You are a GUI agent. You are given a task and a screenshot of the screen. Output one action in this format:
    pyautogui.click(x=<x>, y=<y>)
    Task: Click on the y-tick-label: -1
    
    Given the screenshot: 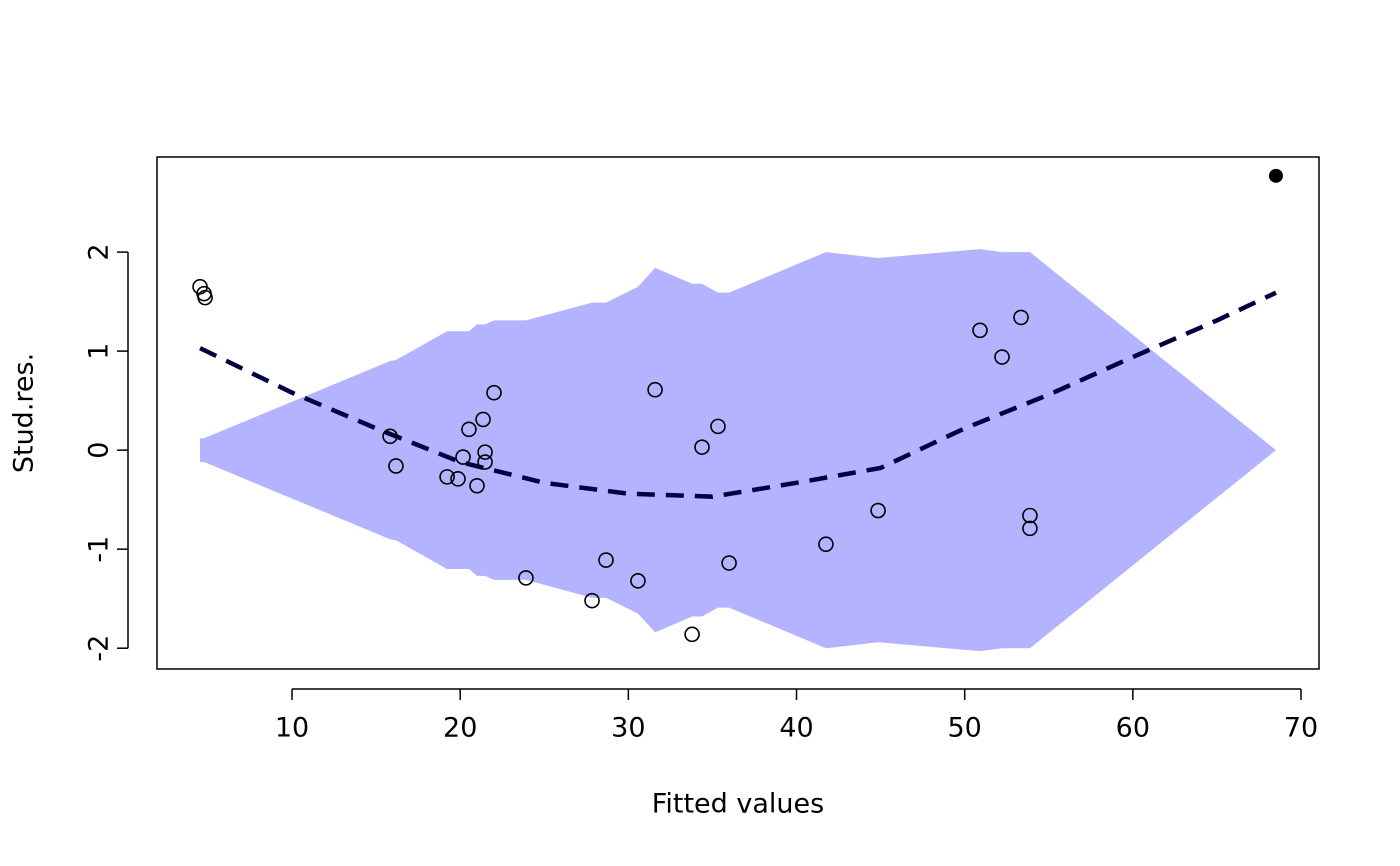 What is the action you would take?
    pyautogui.click(x=99, y=549)
    